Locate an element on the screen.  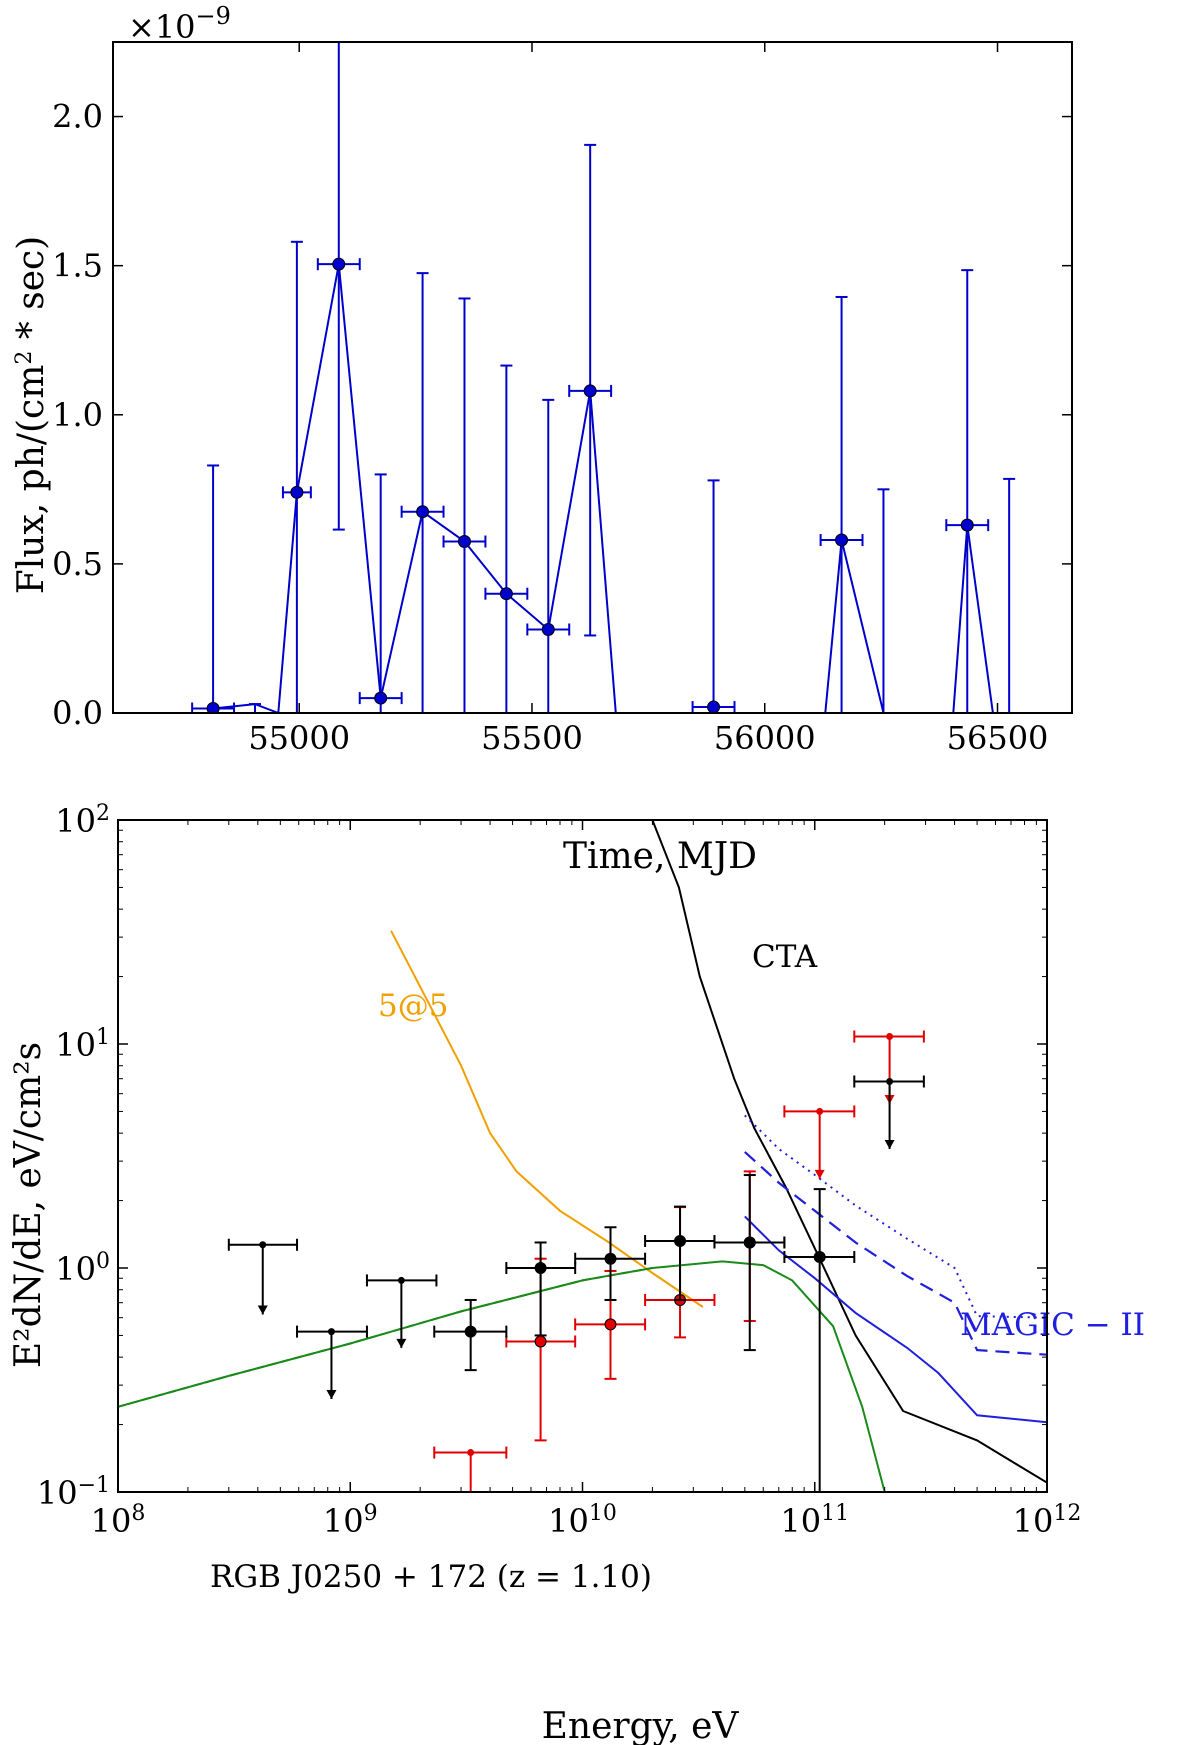
bottom-y-axis-label: E²dN/dE, eV/cm²s is located at coordinates (28, 1205).